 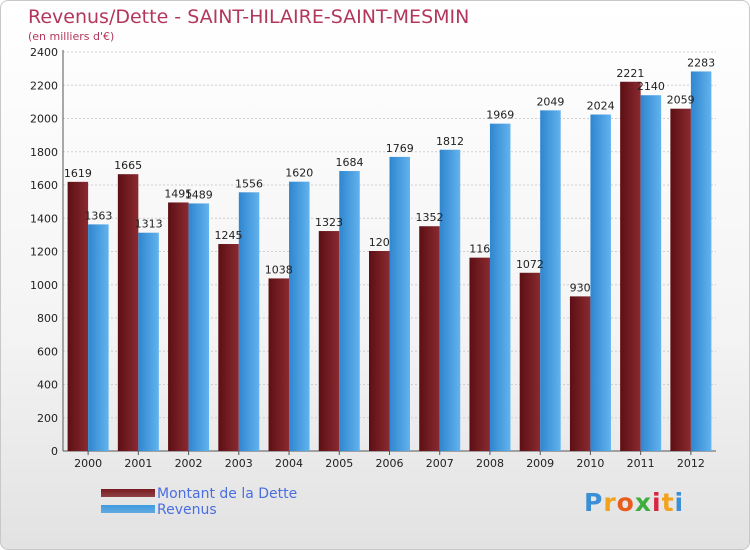 What do you see at coordinates (625, 502) in the screenshot?
I see `logo-letter: o` at bounding box center [625, 502].